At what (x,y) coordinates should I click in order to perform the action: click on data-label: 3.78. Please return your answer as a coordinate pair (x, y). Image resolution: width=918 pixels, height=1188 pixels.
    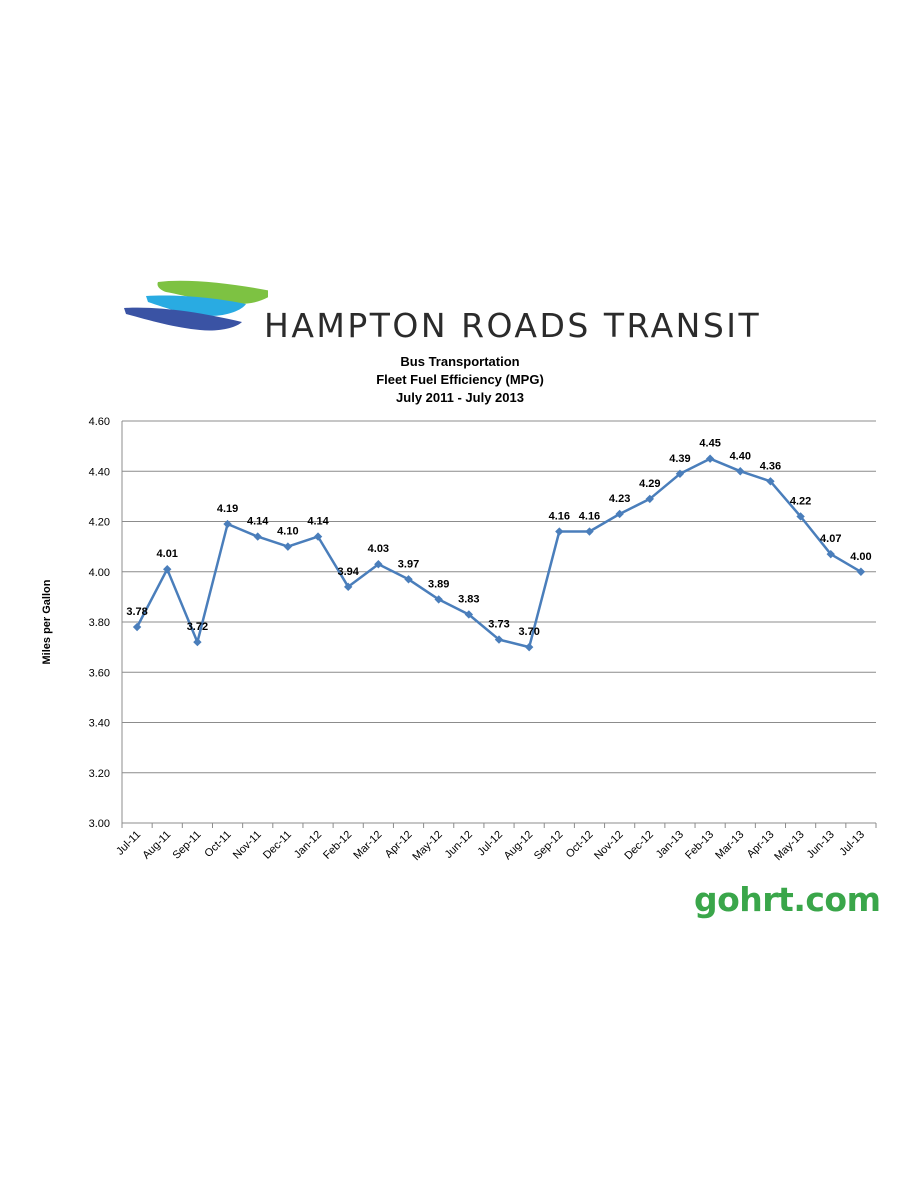
    Looking at the image, I should click on (136, 612).